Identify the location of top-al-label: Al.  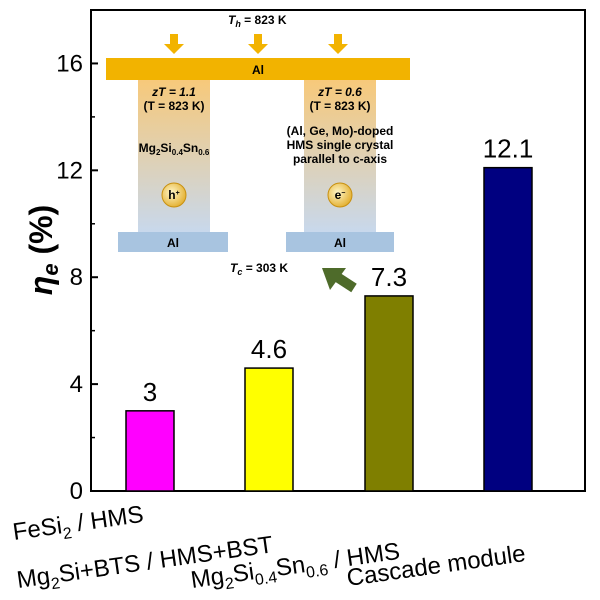
(258, 70).